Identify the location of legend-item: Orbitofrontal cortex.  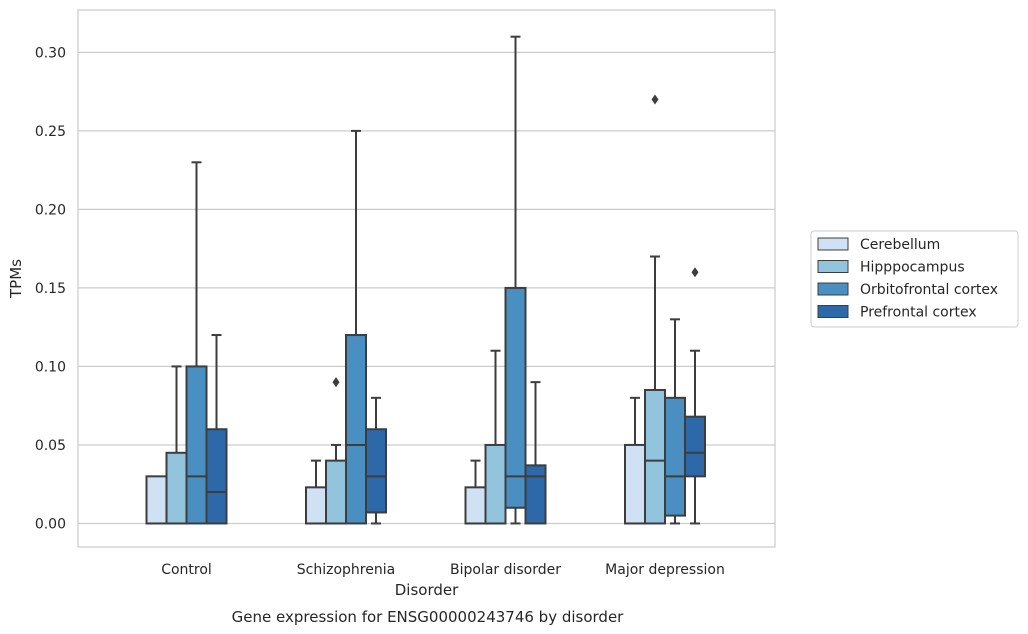
(907, 290).